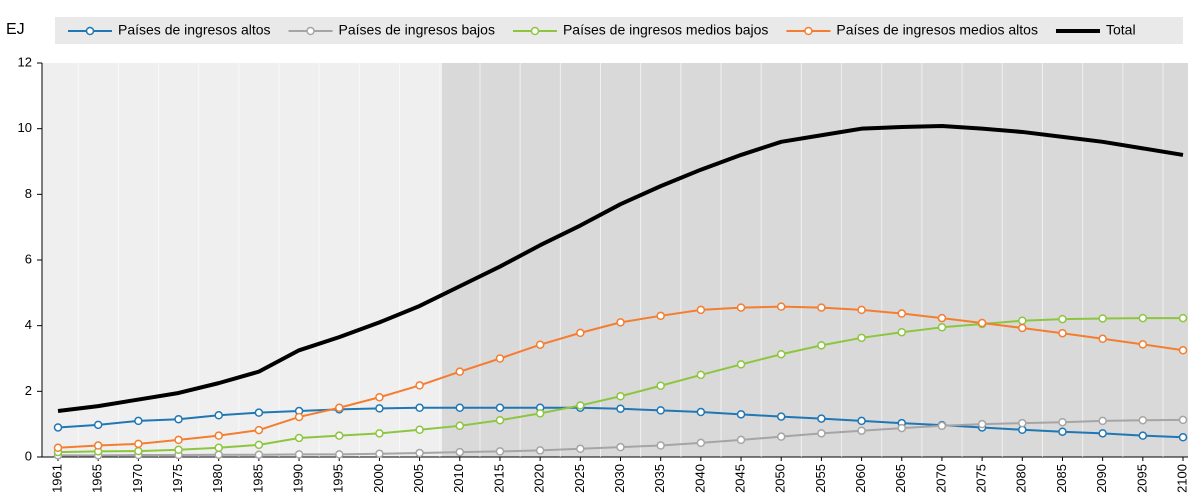  I want to click on x-tick-label: 2085, so click(1061, 478).